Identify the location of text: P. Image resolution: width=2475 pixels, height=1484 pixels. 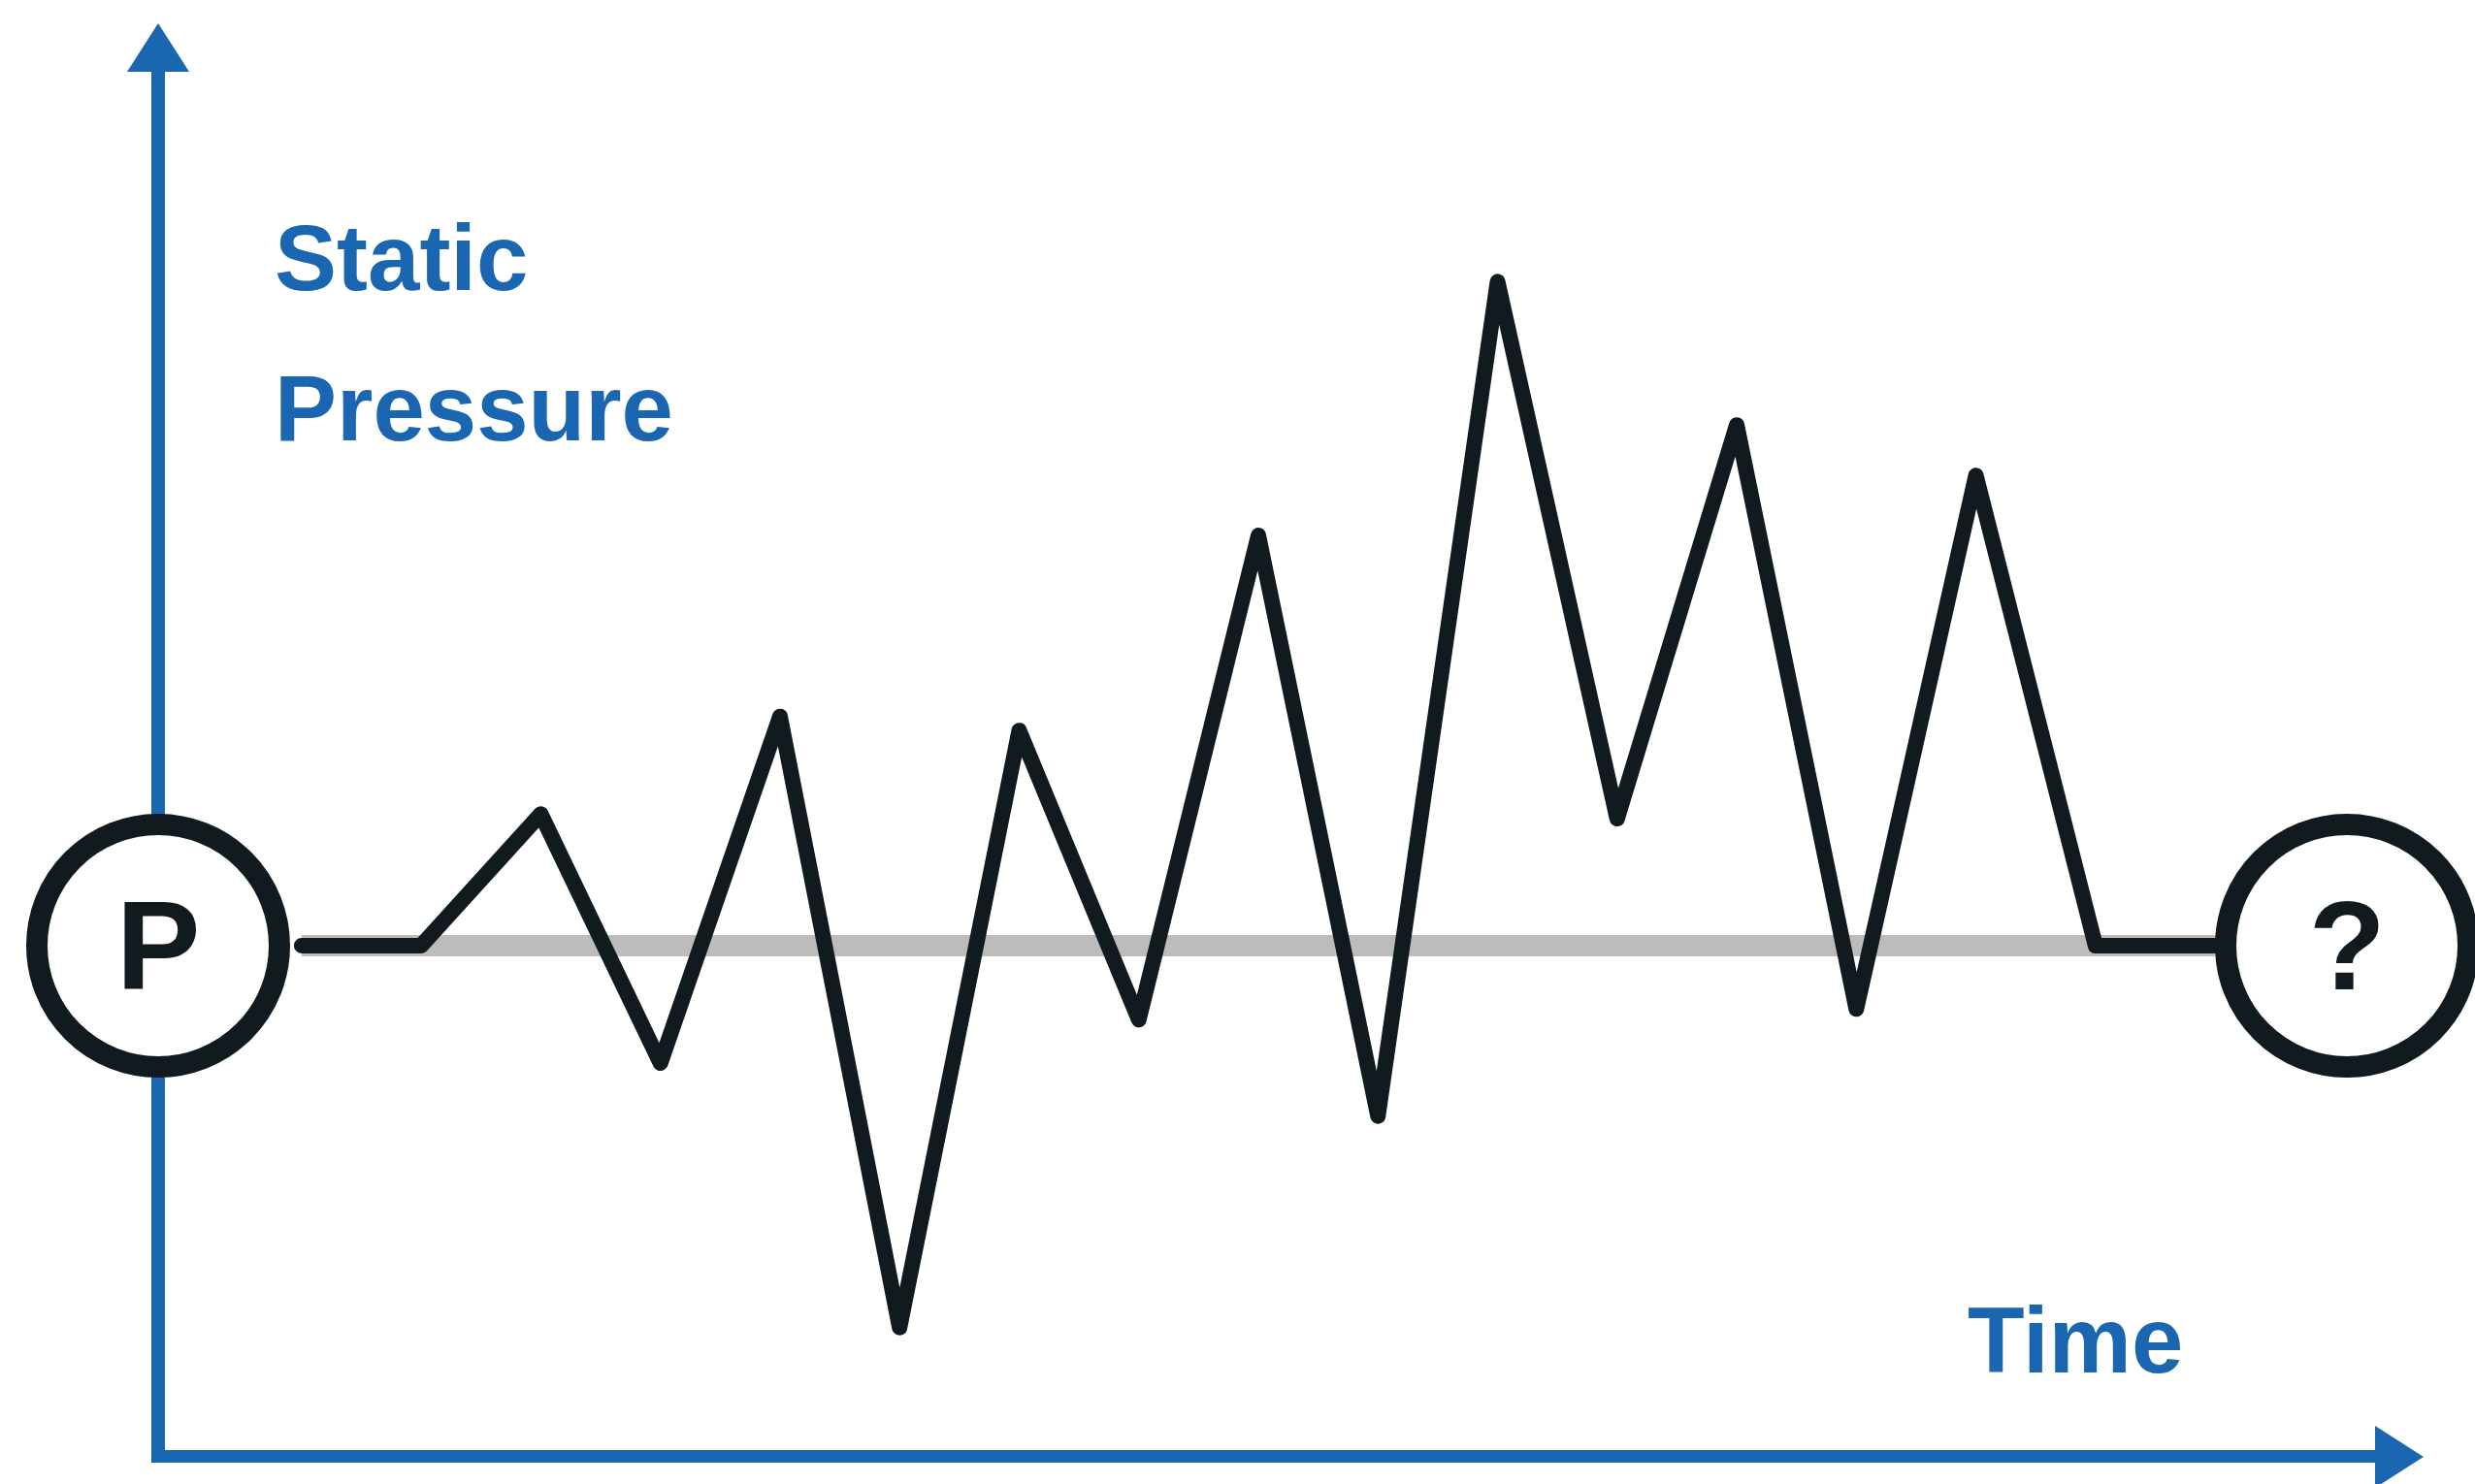
(158, 945).